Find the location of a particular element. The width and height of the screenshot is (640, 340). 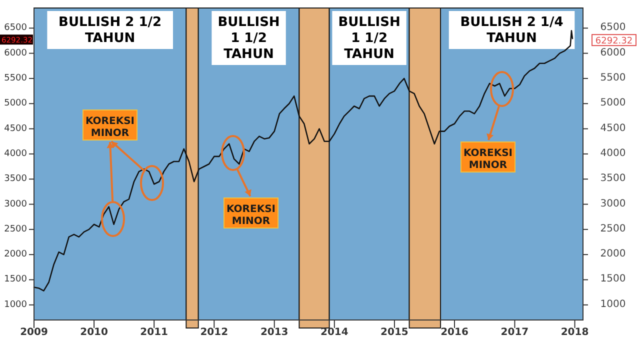

x-tick-label: 2018 is located at coordinates (574, 332).